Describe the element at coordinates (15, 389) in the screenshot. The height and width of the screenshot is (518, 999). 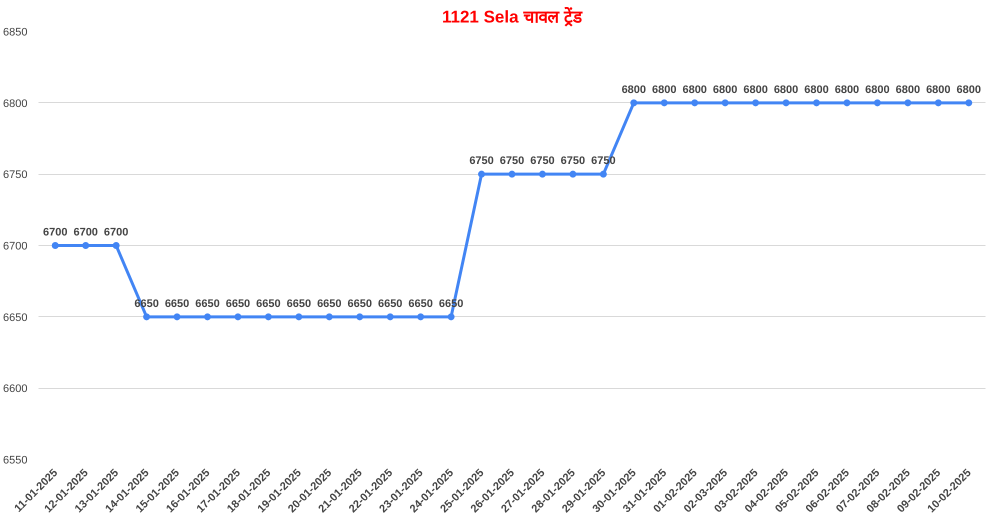
I see `y-tick-label: 6600` at that location.